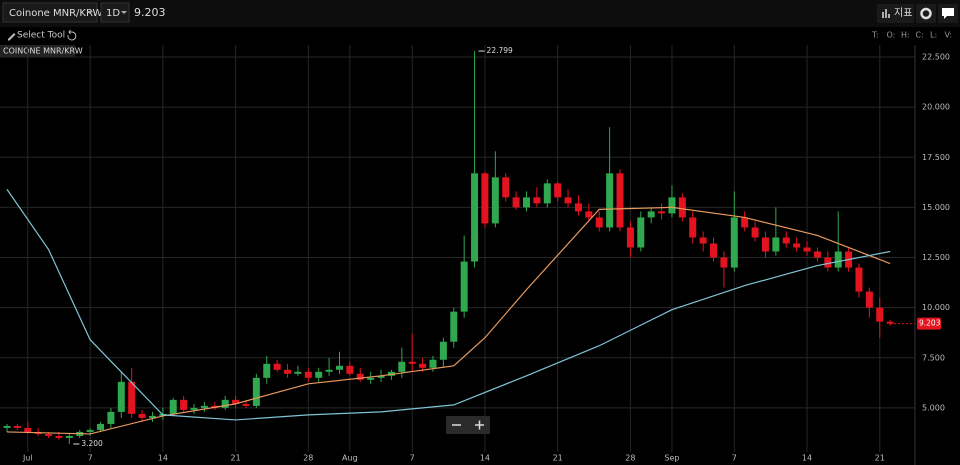 The height and width of the screenshot is (465, 960). I want to click on legend-box, so click(37, 51).